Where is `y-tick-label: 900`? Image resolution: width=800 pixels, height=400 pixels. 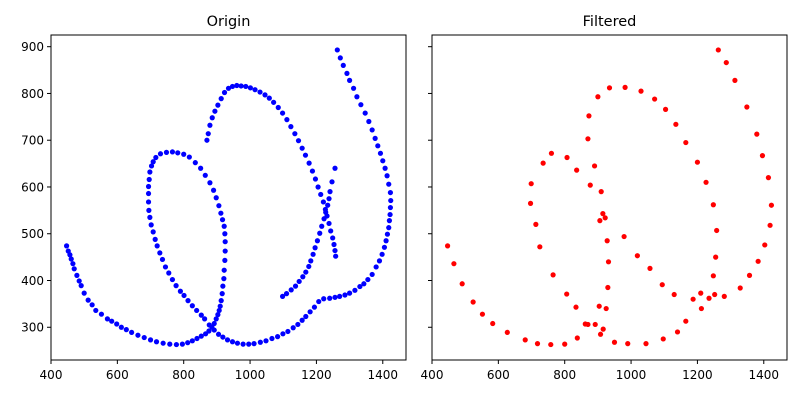 y-tick-label: 900 is located at coordinates (32, 47).